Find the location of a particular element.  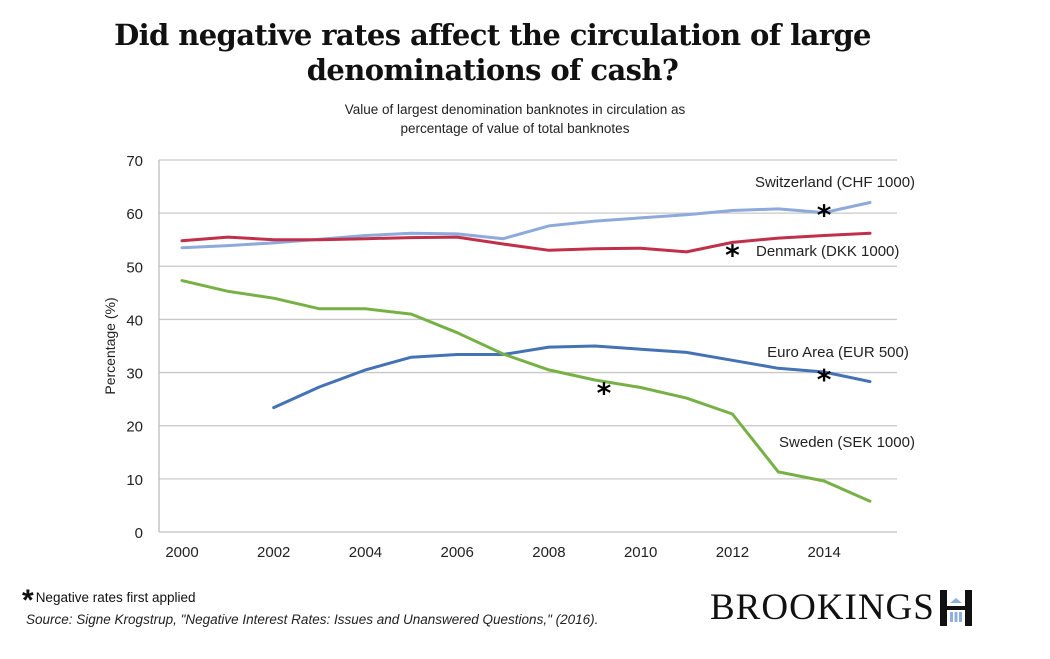

y-tick-label: 0 is located at coordinates (139, 533).